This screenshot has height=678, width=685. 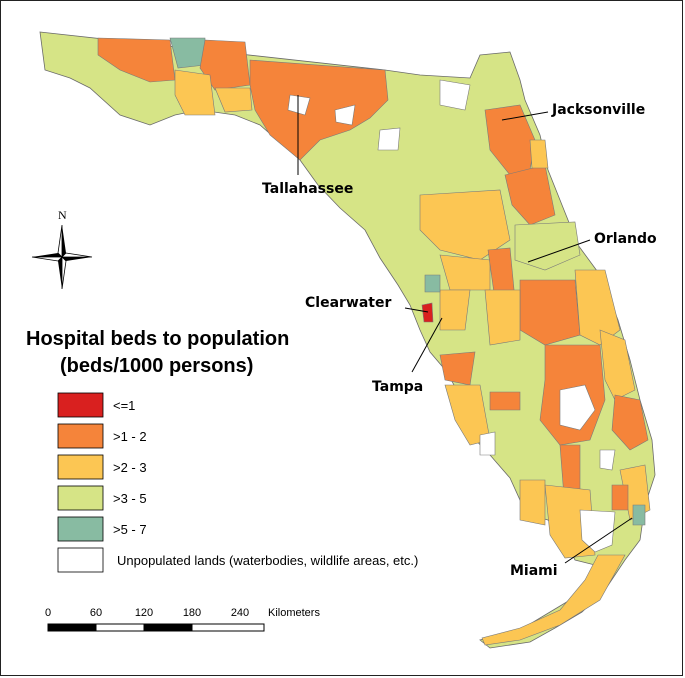 What do you see at coordinates (307, 189) in the screenshot?
I see `city-label-tallahassee: Tallahassee` at bounding box center [307, 189].